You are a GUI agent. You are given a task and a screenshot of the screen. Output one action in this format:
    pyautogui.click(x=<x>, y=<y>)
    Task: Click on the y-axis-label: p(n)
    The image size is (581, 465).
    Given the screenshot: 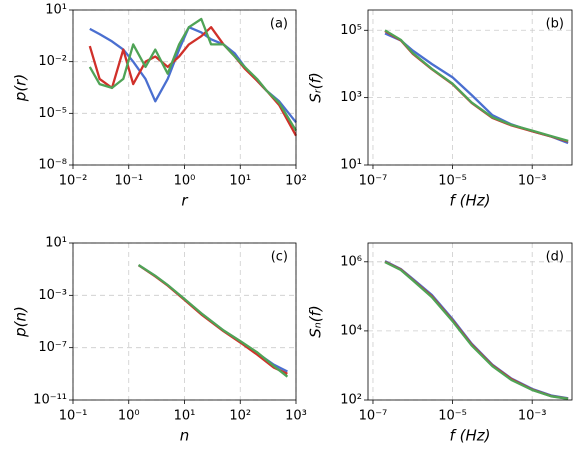 What is the action you would take?
    pyautogui.click(x=21, y=322)
    